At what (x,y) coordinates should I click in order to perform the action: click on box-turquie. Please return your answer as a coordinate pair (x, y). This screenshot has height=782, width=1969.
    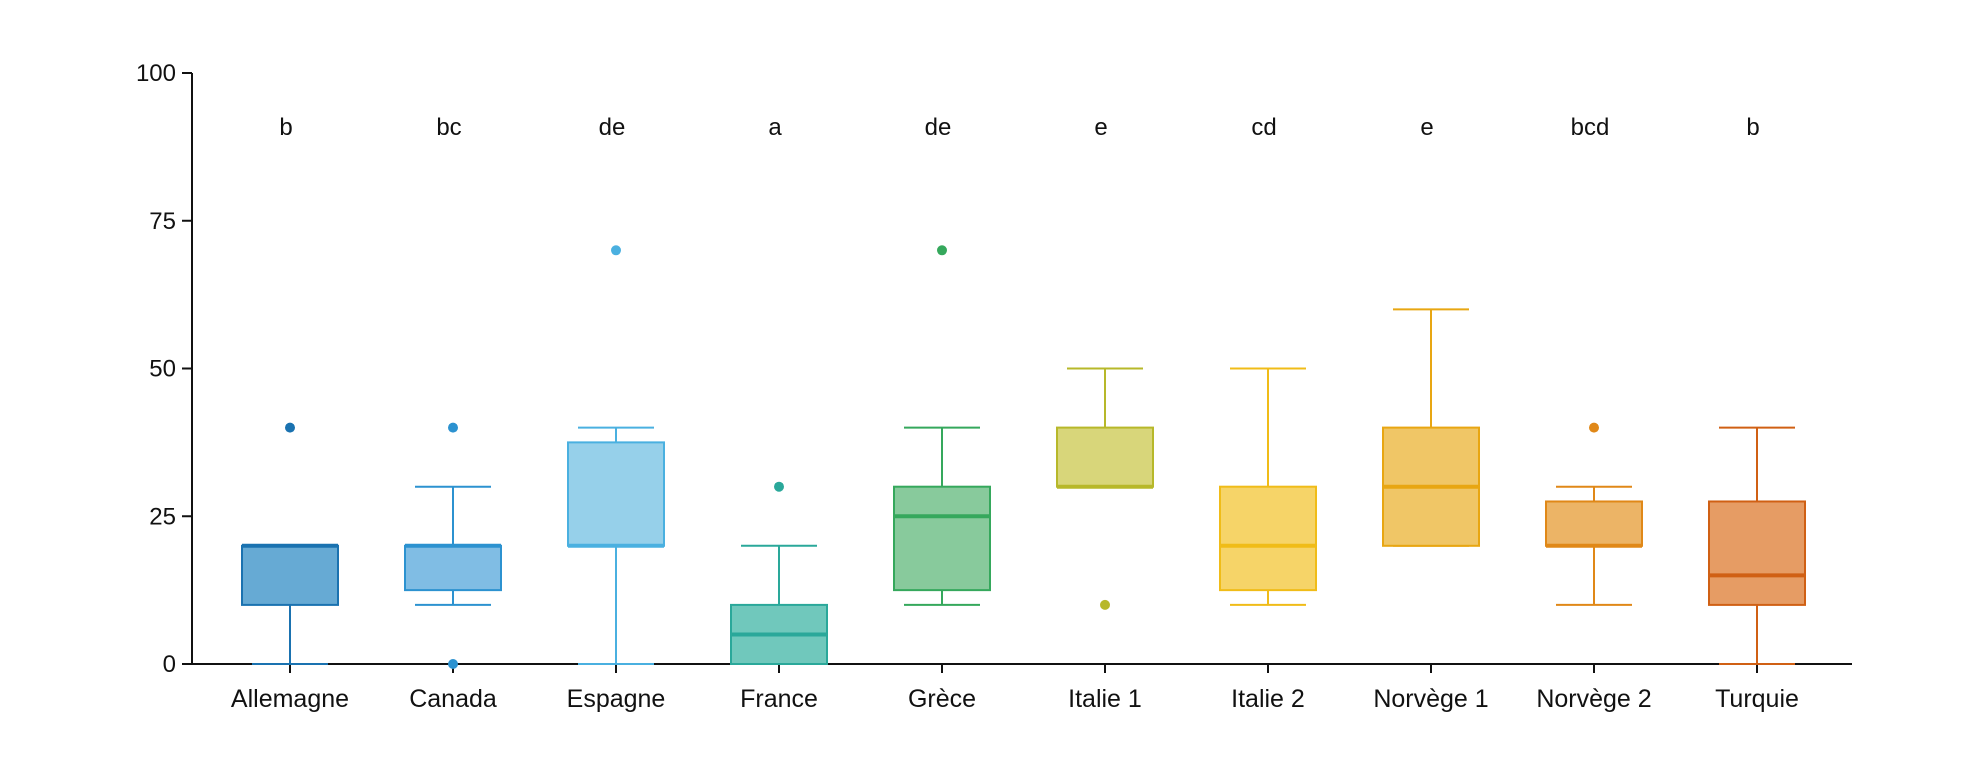
    Looking at the image, I should click on (1757, 545).